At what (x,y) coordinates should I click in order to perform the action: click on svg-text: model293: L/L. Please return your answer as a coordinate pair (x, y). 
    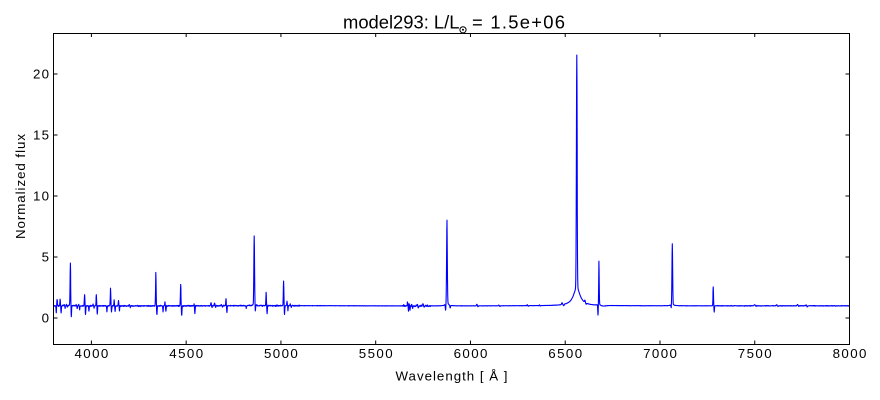
    Looking at the image, I should click on (401, 21).